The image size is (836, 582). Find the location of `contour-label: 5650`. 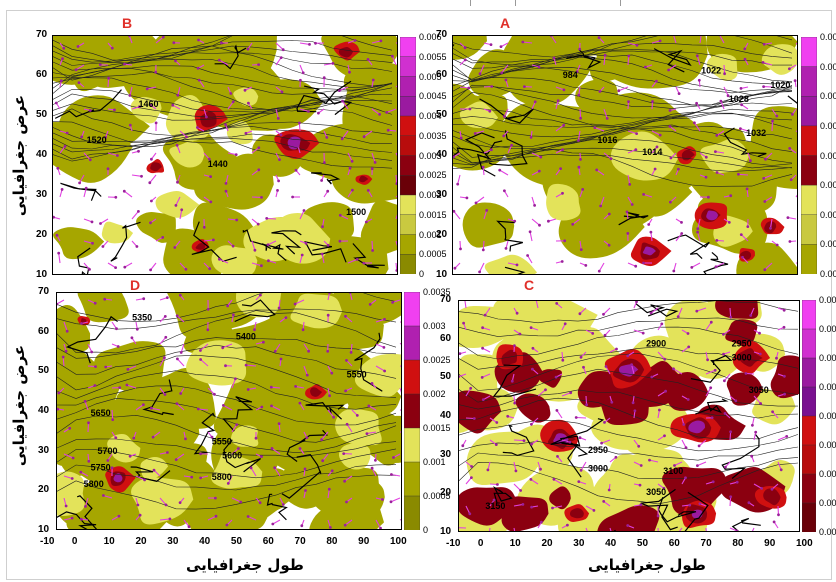

contour-label: 5650 is located at coordinates (101, 413).